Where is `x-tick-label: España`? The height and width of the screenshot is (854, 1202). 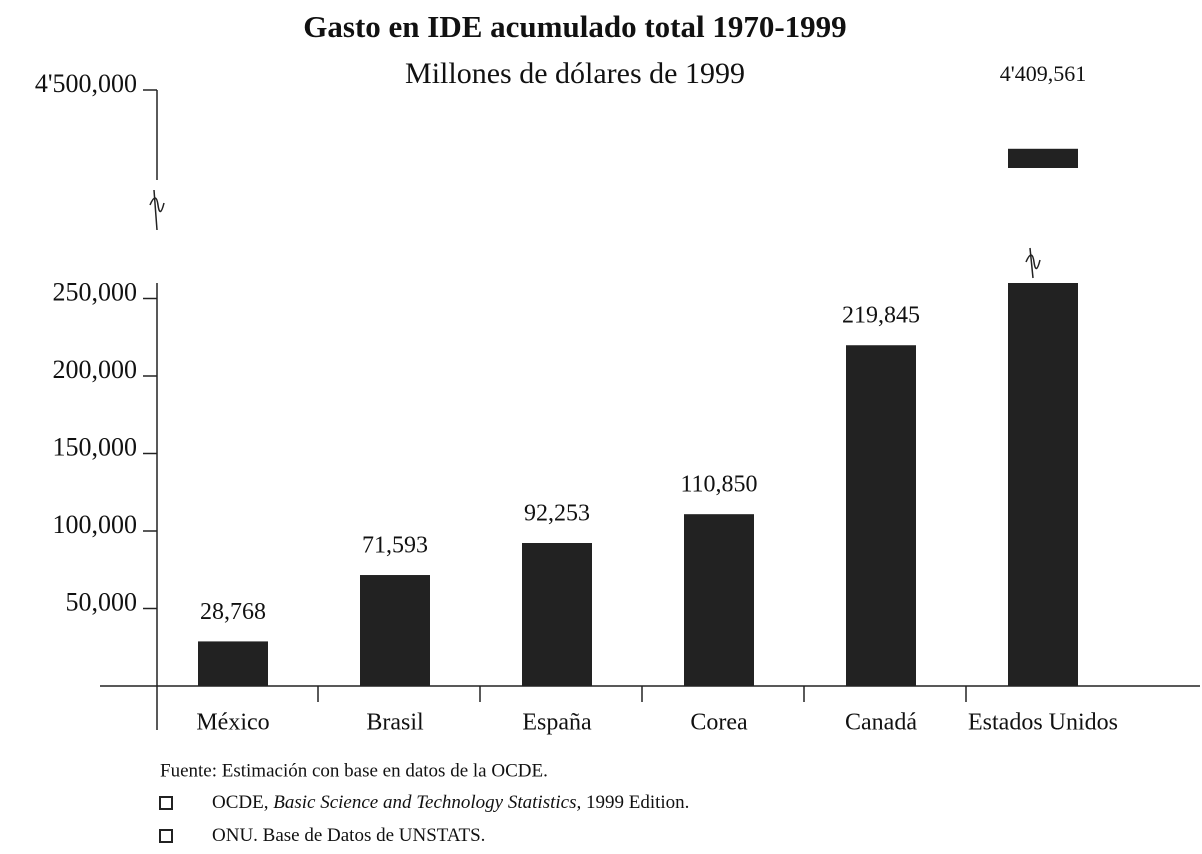
x-tick-label: España is located at coordinates (557, 723).